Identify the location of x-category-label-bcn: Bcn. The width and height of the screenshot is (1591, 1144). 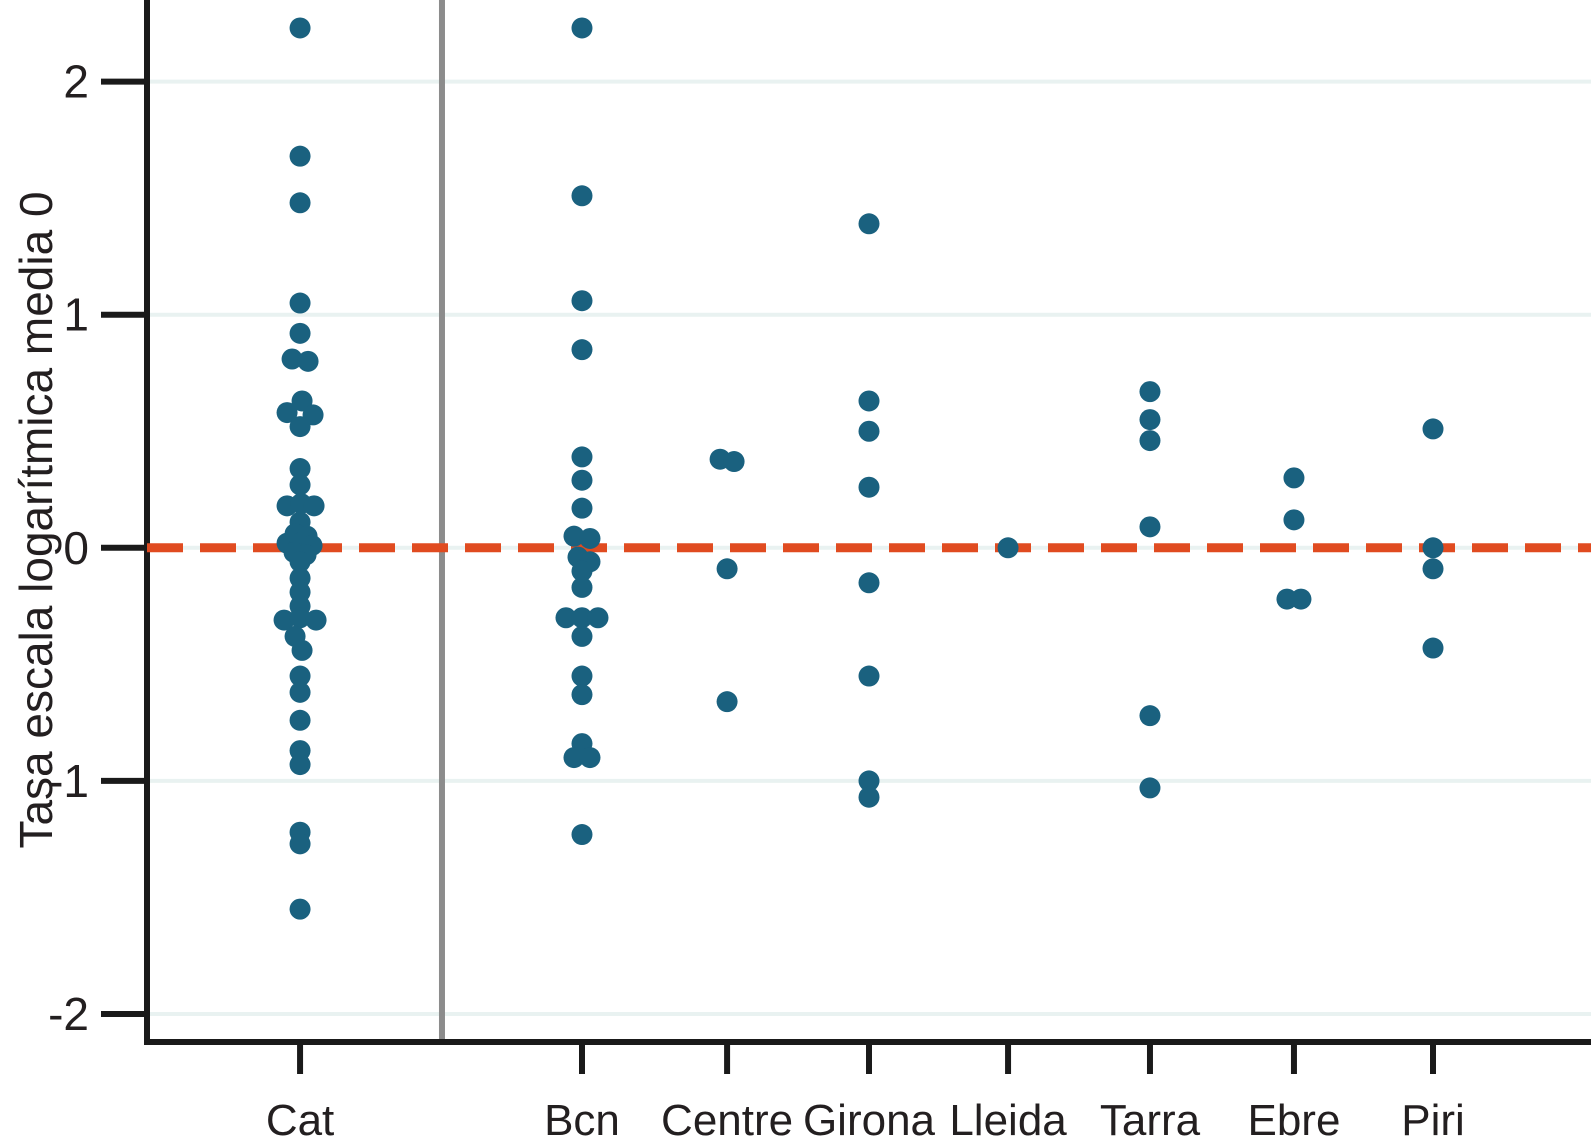
(582, 1120).